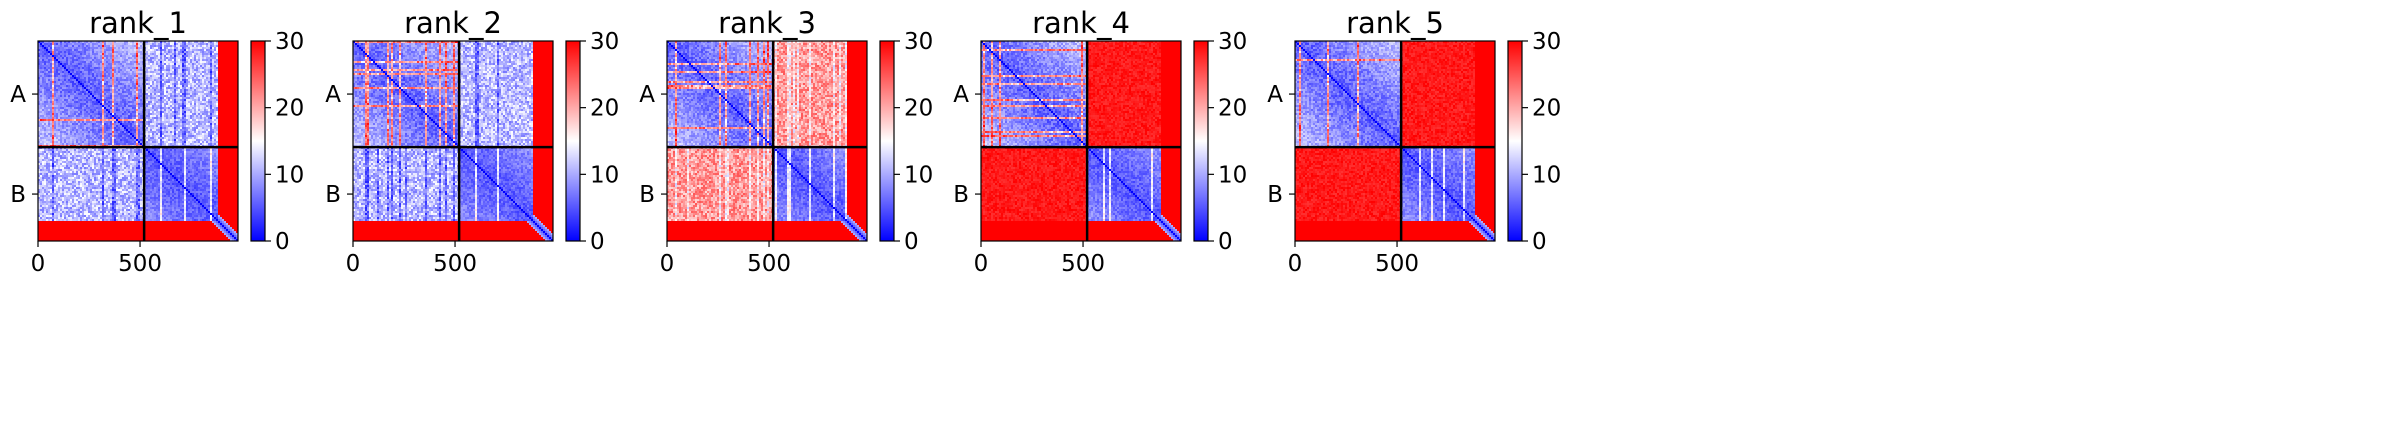 The height and width of the screenshot is (438, 2400). I want to click on heatmap-panel-rank_1: rank_1 0 500 A B 0 10 20 30, so click(157, 141).